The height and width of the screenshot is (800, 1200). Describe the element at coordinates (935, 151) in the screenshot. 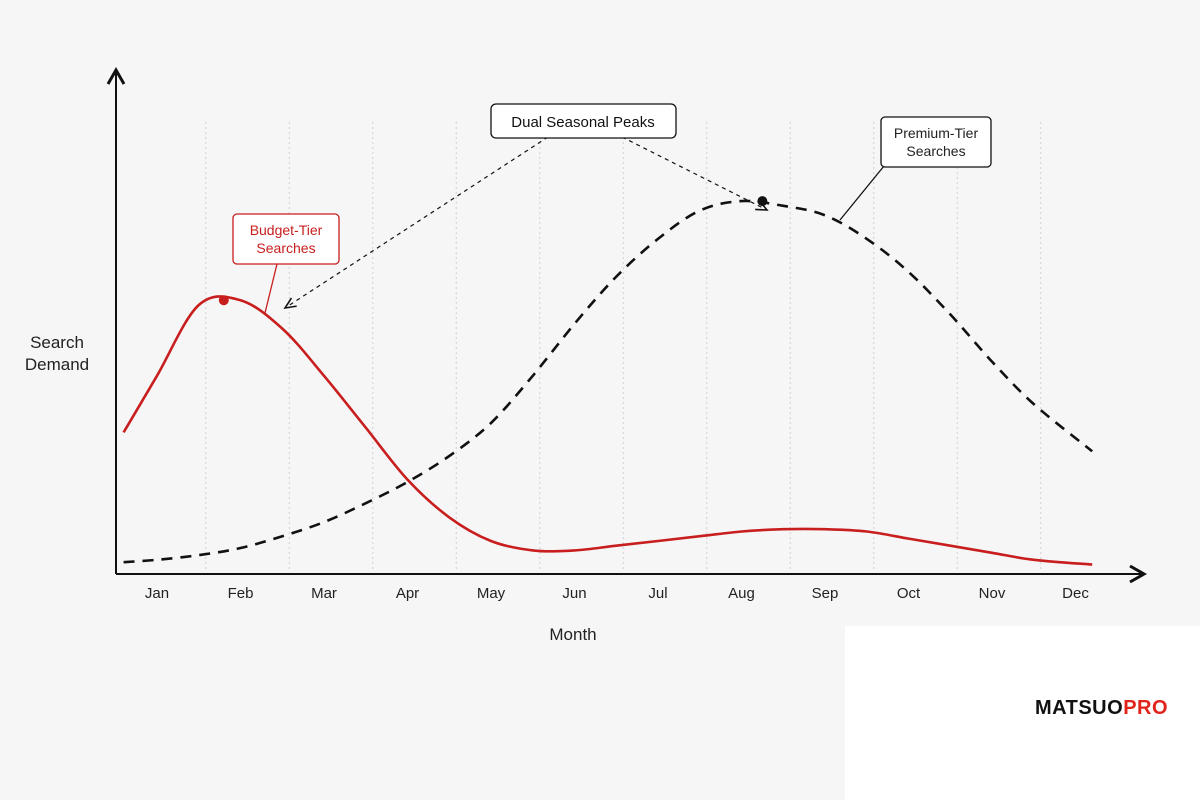

I see `premium-callout-line2: Searches` at that location.